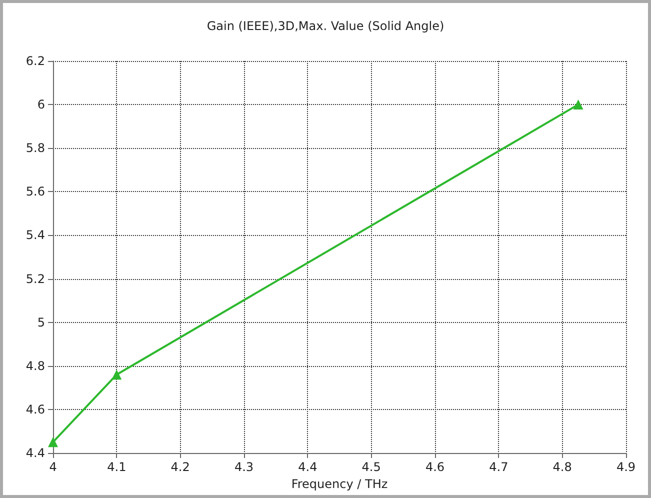 This screenshot has height=498, width=651. What do you see at coordinates (41, 105) in the screenshot?
I see `y-tick-label: 6` at bounding box center [41, 105].